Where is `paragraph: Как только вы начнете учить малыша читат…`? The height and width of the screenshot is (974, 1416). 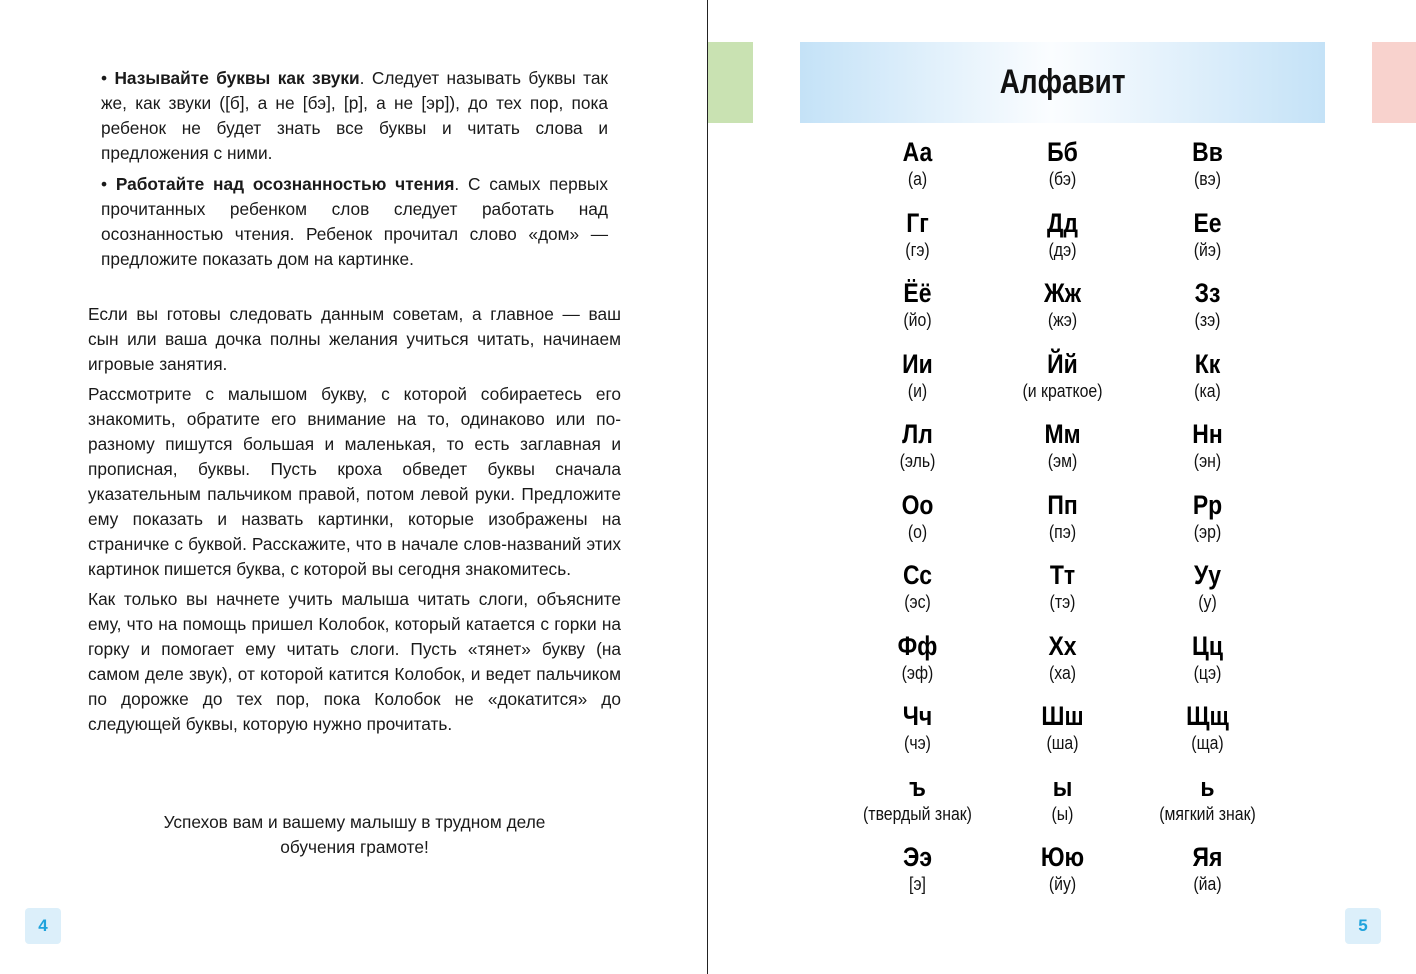
paragraph: Как только вы начнете учить малыша читат… is located at coordinates (354, 661).